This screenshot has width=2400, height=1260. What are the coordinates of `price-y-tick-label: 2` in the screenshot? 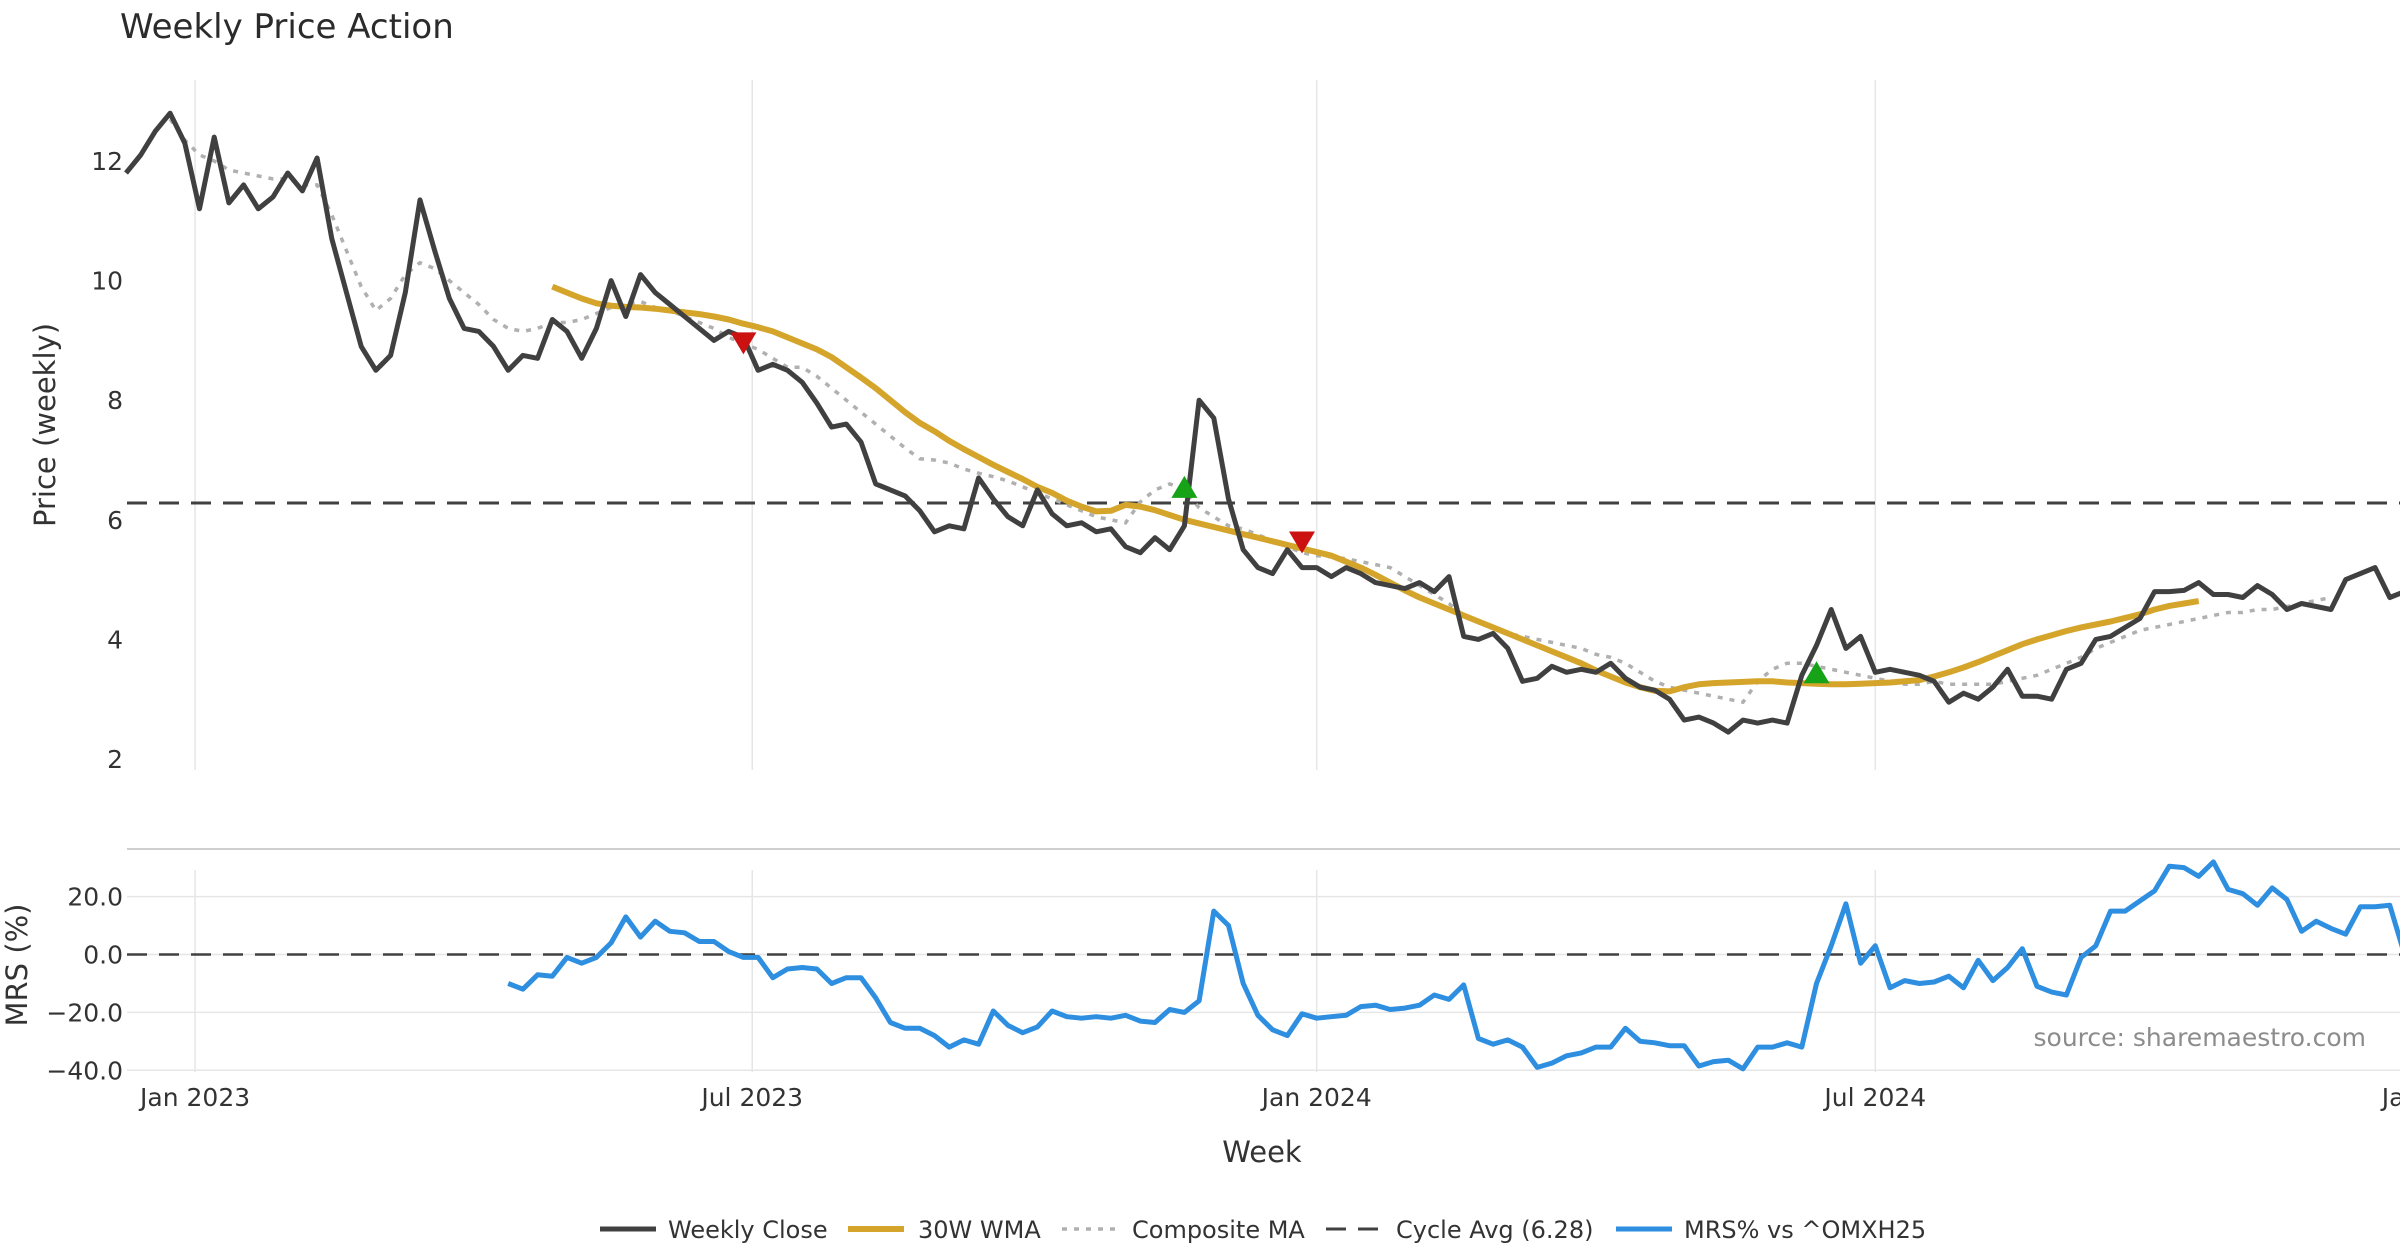 It's located at (115, 759).